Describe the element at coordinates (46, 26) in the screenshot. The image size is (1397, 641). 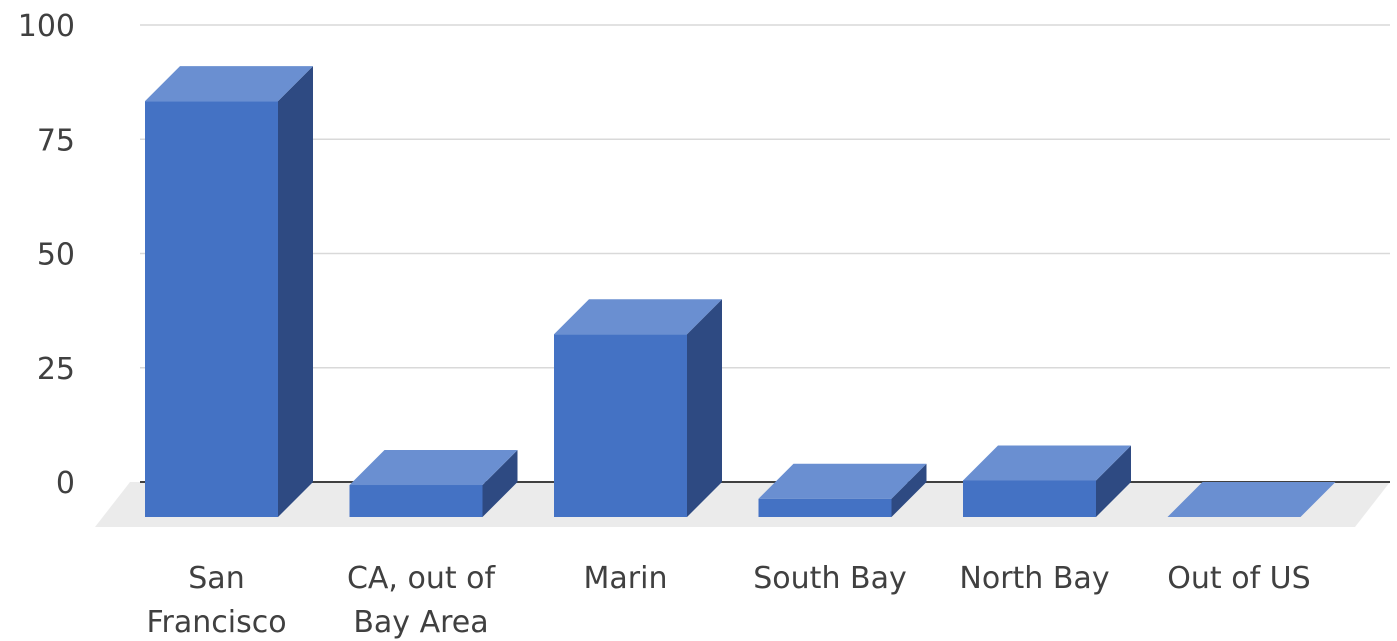
I see `y-tick-label: 100` at that location.